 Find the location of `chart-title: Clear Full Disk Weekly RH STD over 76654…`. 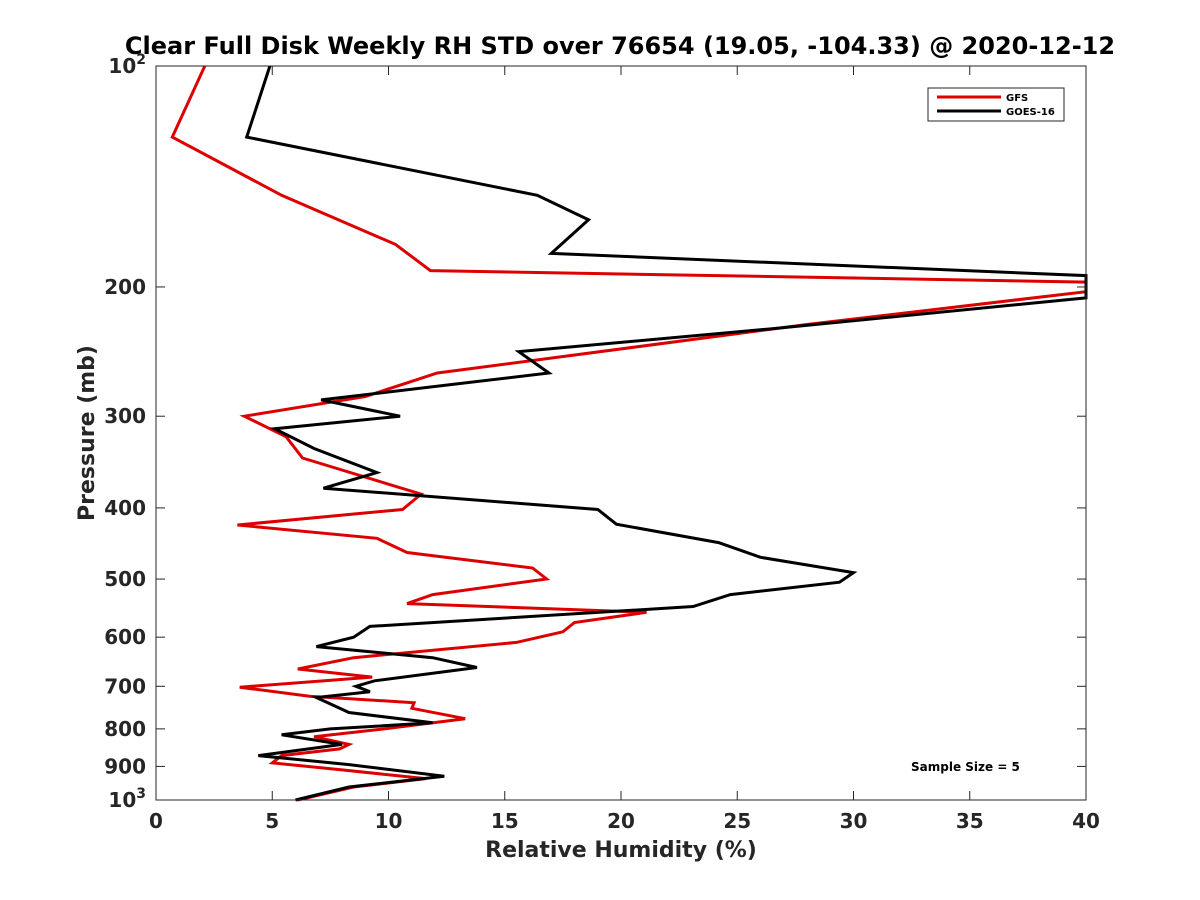

chart-title: Clear Full Disk Weekly RH STD over 76654… is located at coordinates (620, 46).